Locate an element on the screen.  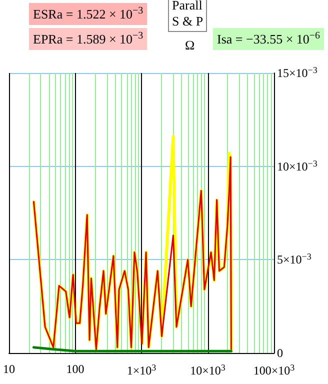
y-tick-label: 0 is located at coordinates (280, 353).